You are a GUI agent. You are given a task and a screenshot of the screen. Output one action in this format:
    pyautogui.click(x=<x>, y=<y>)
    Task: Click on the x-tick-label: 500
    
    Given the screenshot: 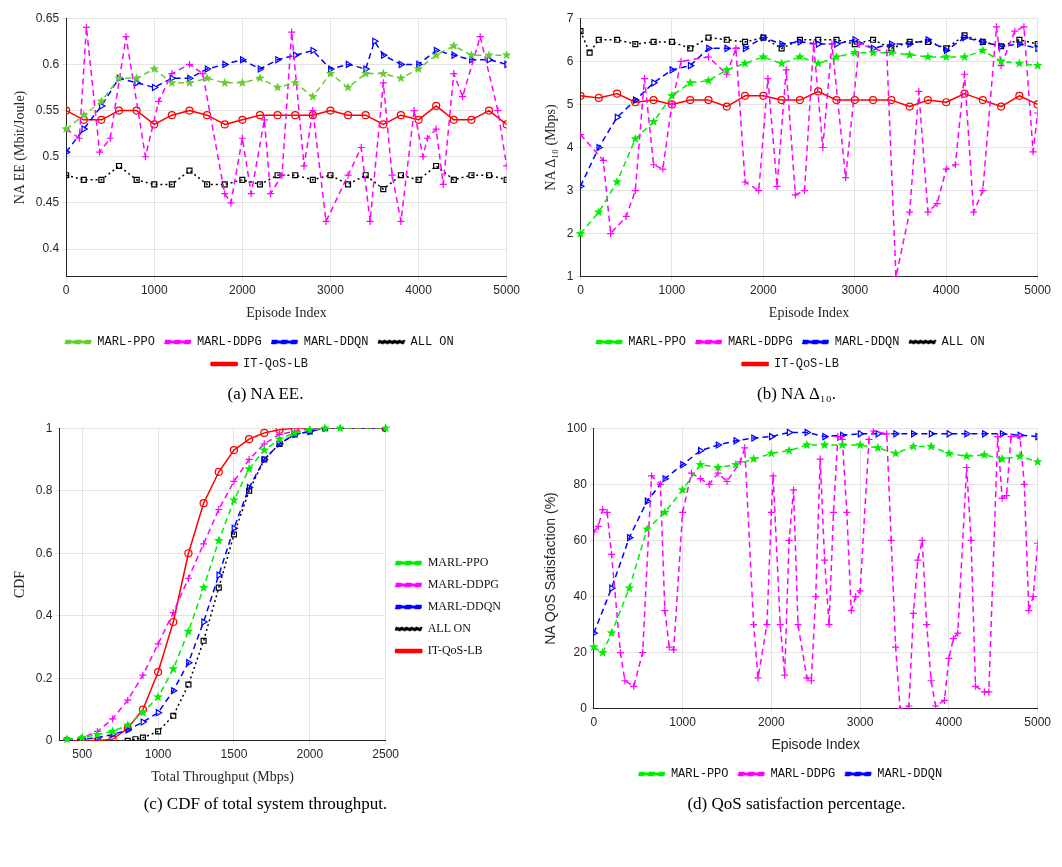 What is the action you would take?
    pyautogui.click(x=82, y=754)
    